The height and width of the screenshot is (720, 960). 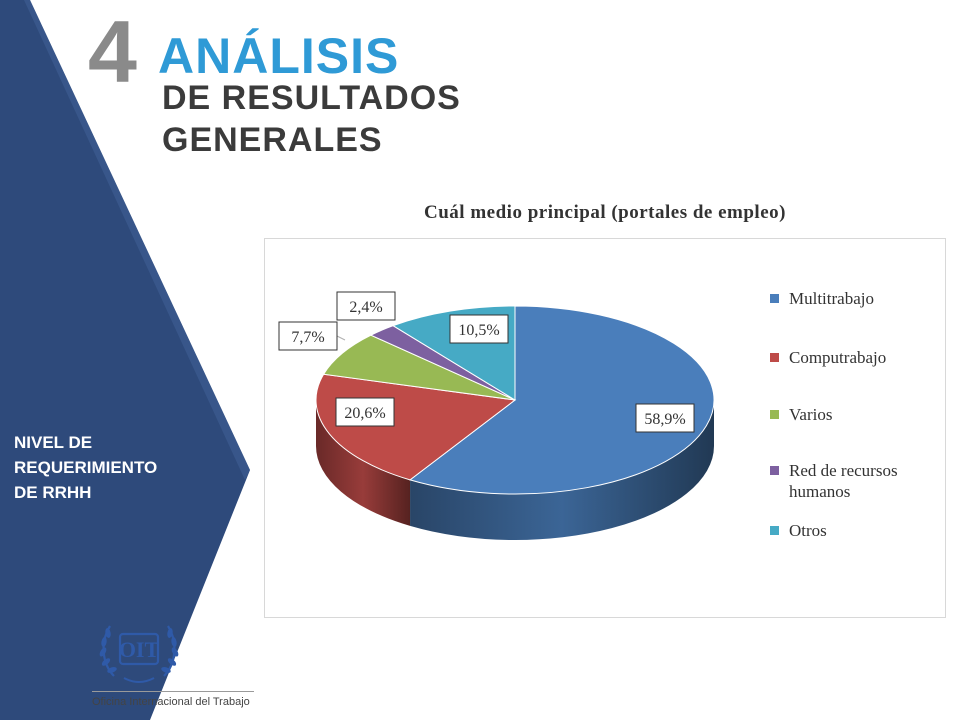 I want to click on page-title: ANÁLISIS, so click(x=279, y=56).